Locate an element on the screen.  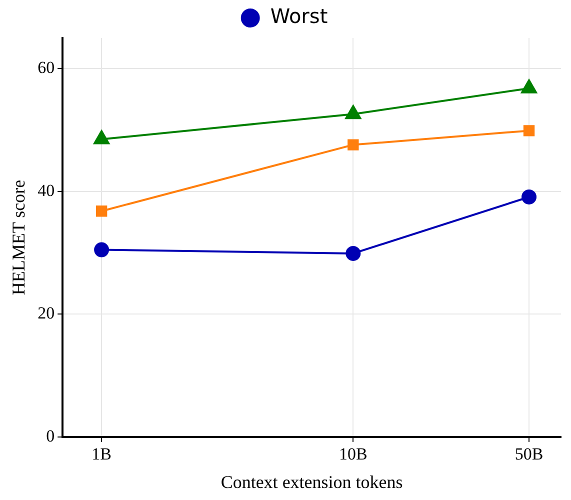
x-axis-title: Context extension tokens is located at coordinates (311, 482).